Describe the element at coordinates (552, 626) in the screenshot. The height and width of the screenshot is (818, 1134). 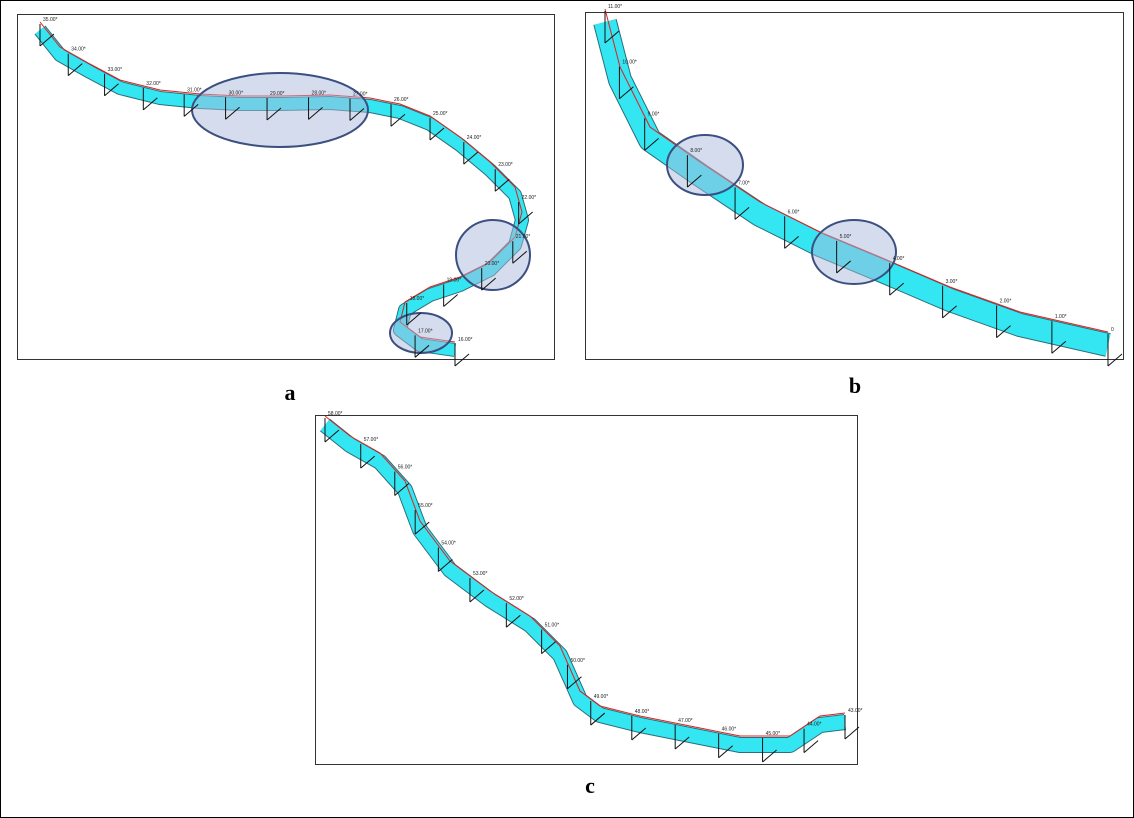
I see `station-label: 51.00*` at that location.